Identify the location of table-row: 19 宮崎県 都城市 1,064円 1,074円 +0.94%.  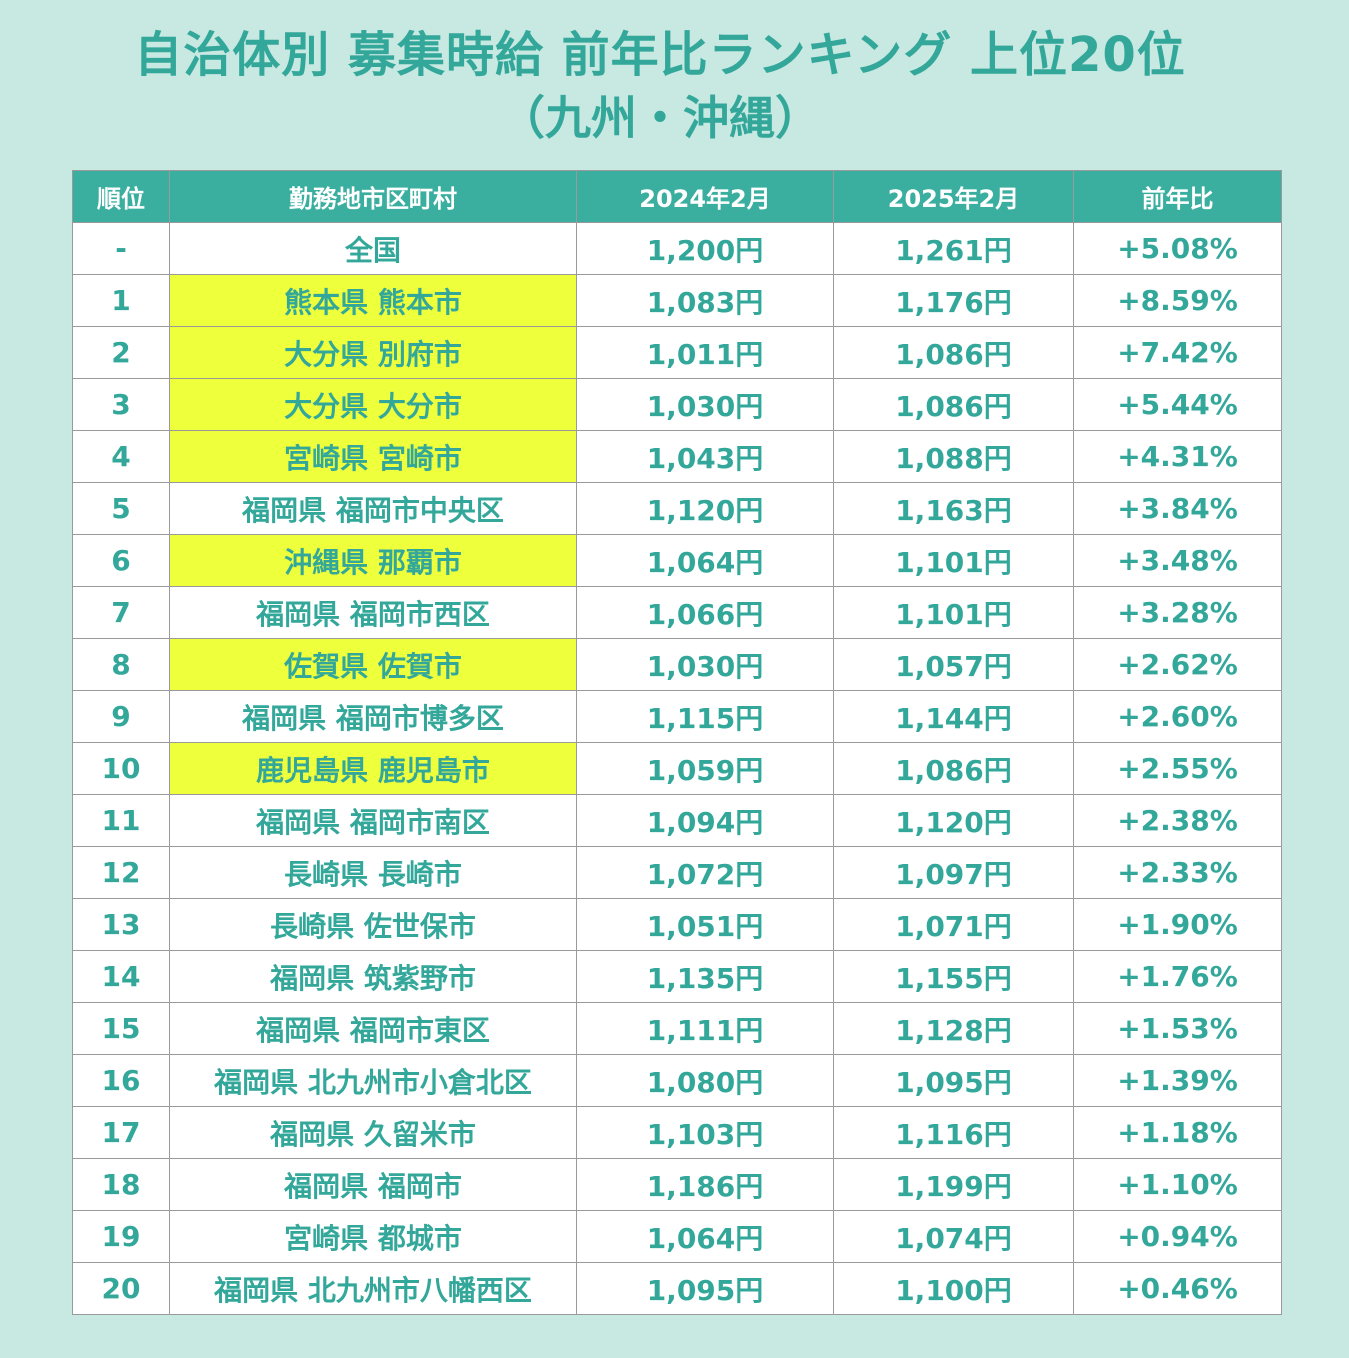
(677, 1236).